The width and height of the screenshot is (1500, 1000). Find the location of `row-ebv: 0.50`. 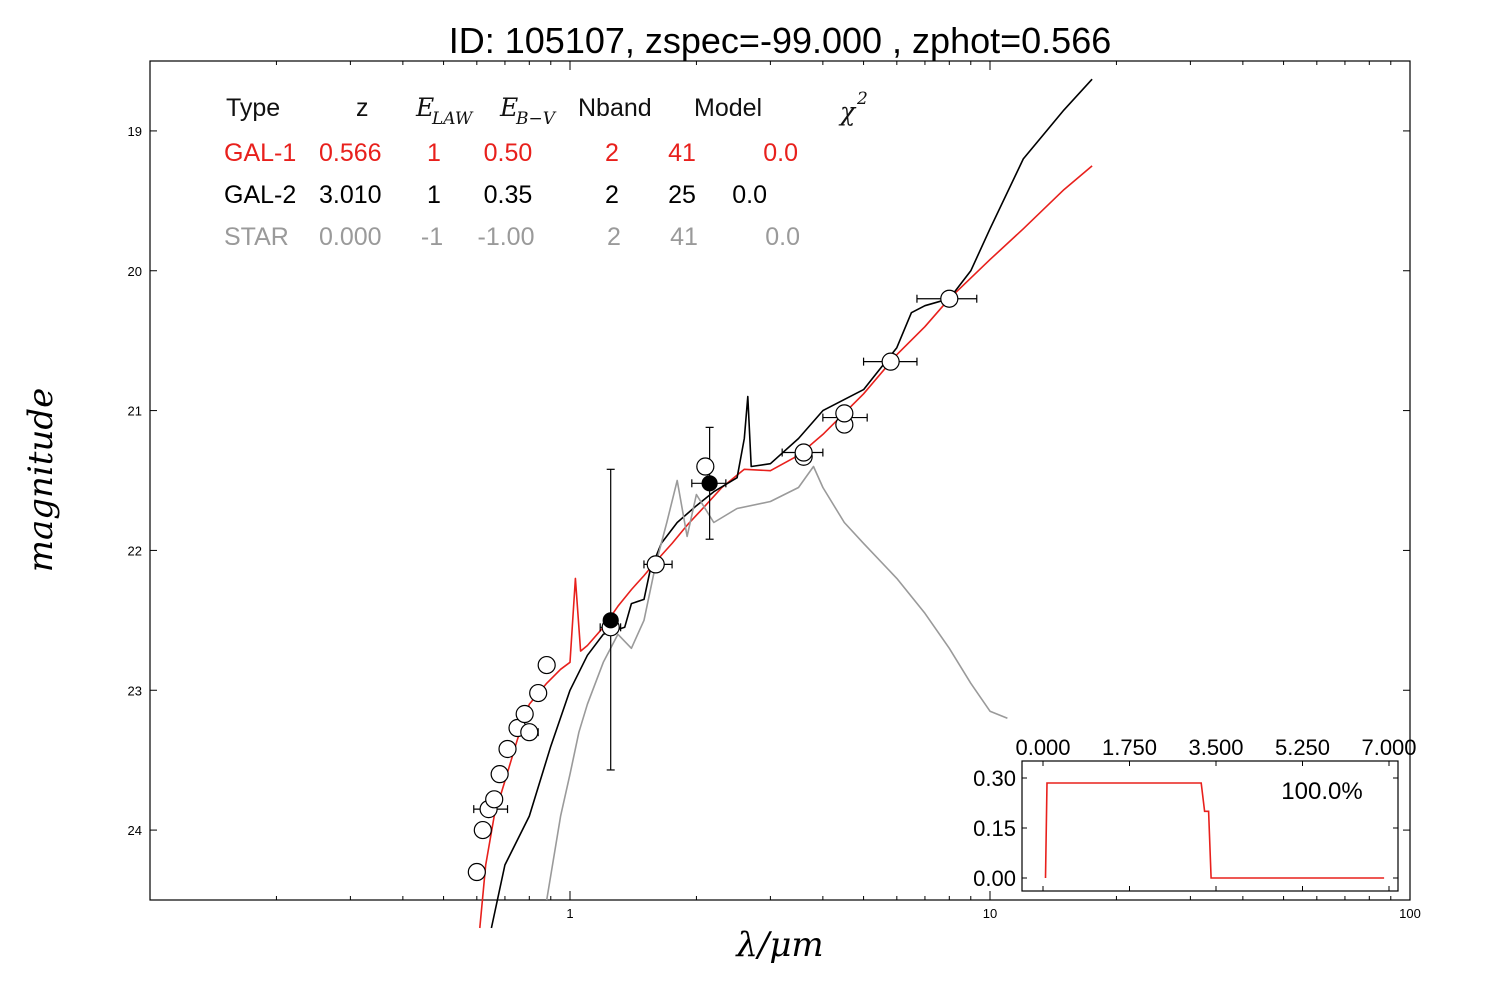

row-ebv: 0.50 is located at coordinates (508, 153).